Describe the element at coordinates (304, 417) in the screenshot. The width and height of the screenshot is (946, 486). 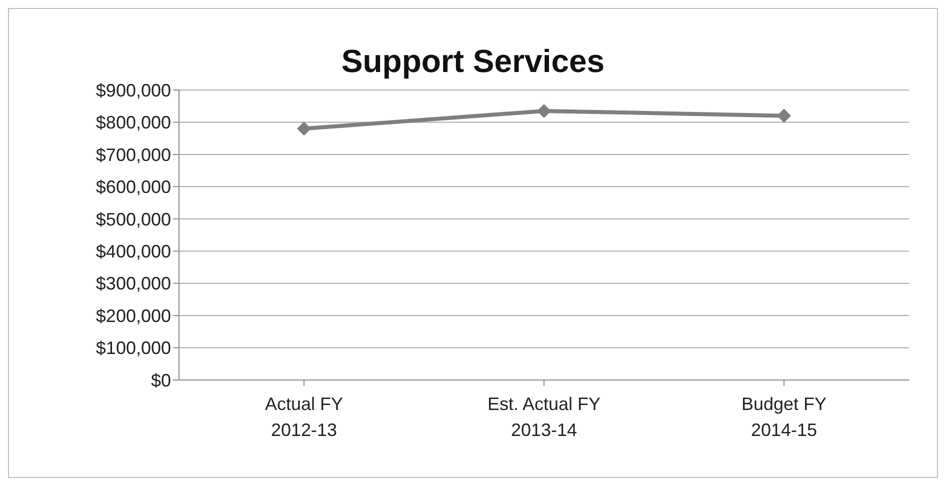
I see `x-tick-label: Actual FY 2012-13` at that location.